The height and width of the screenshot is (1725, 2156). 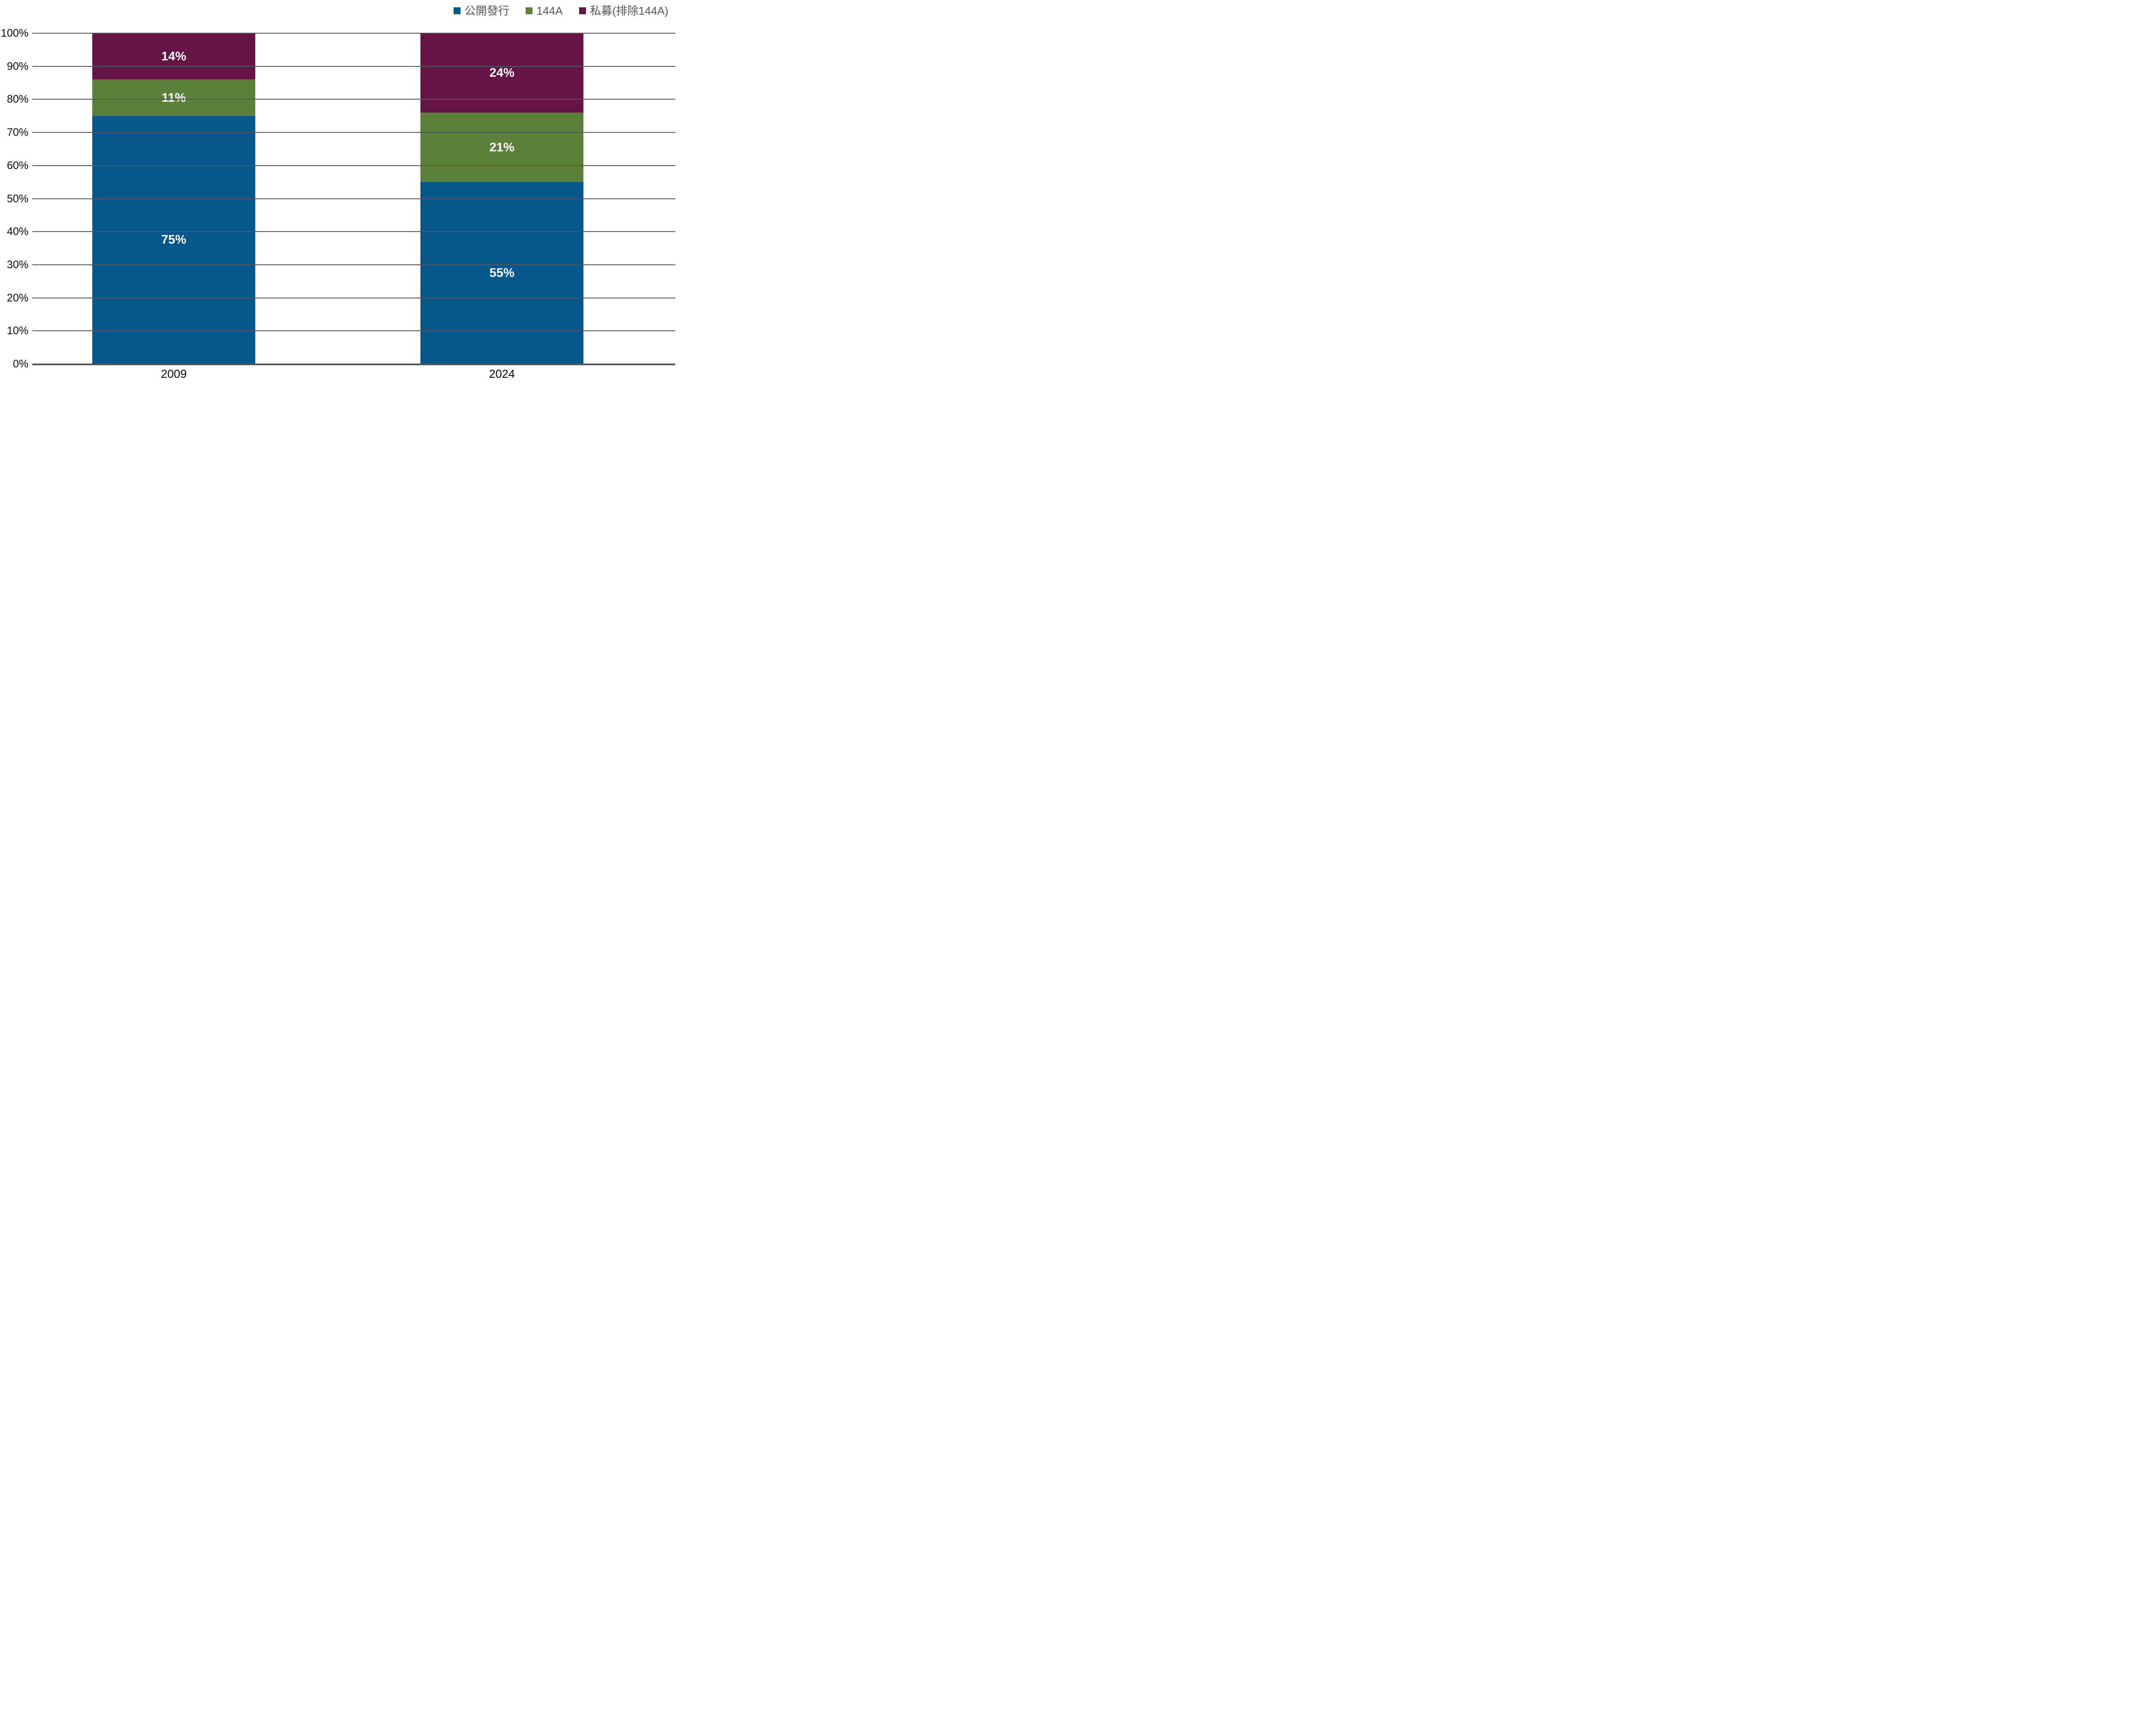 I want to click on plot-area: 75% 11% 14% 55% 21% 24%, so click(x=353, y=199).